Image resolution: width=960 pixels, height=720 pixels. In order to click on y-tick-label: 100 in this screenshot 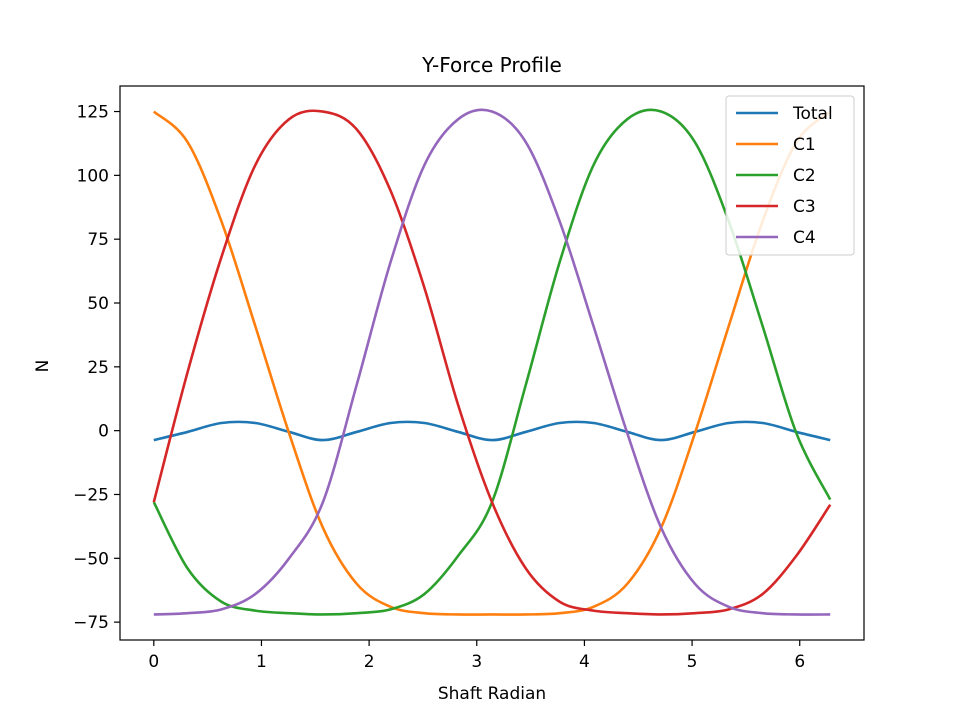, I will do `click(93, 176)`.